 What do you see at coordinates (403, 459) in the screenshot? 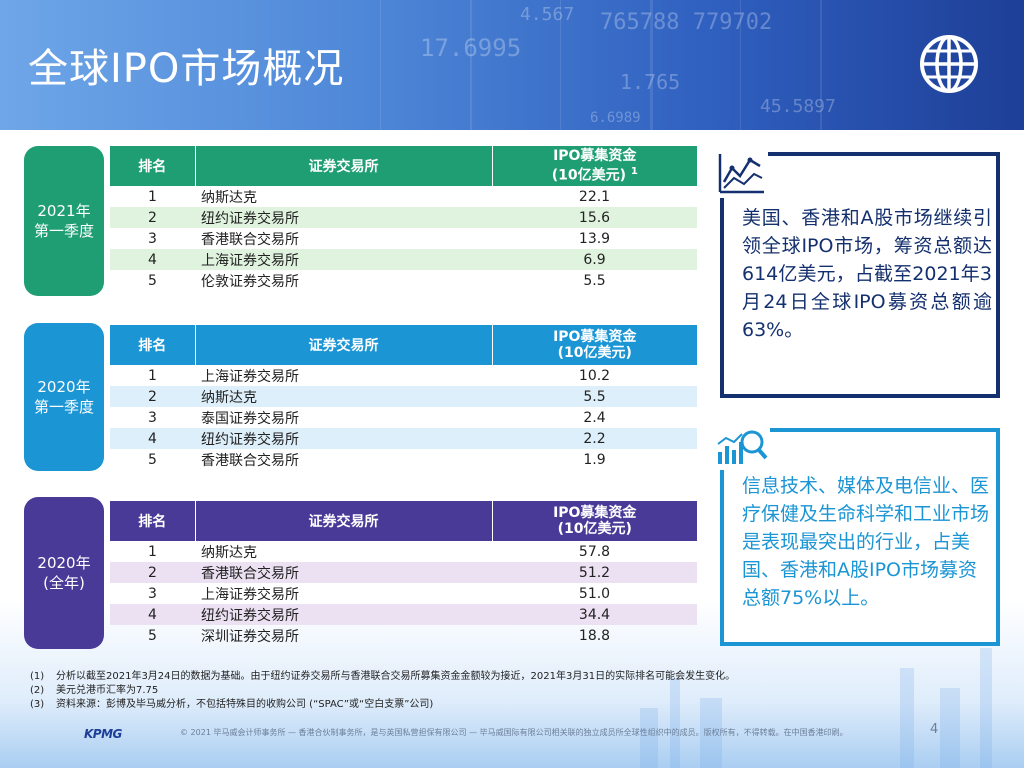
I see `table-row: 5 香港联合交易所 1.9` at bounding box center [403, 459].